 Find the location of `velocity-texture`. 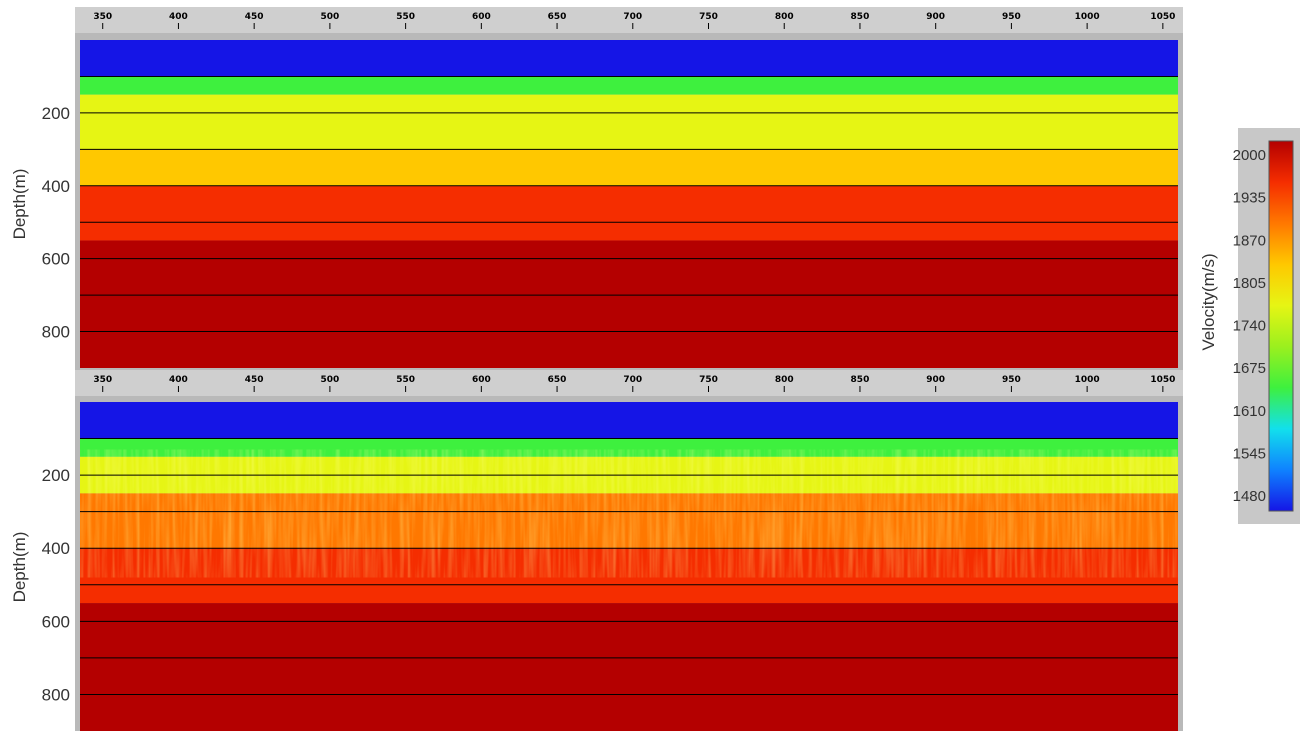

velocity-texture is located at coordinates (629, 513).